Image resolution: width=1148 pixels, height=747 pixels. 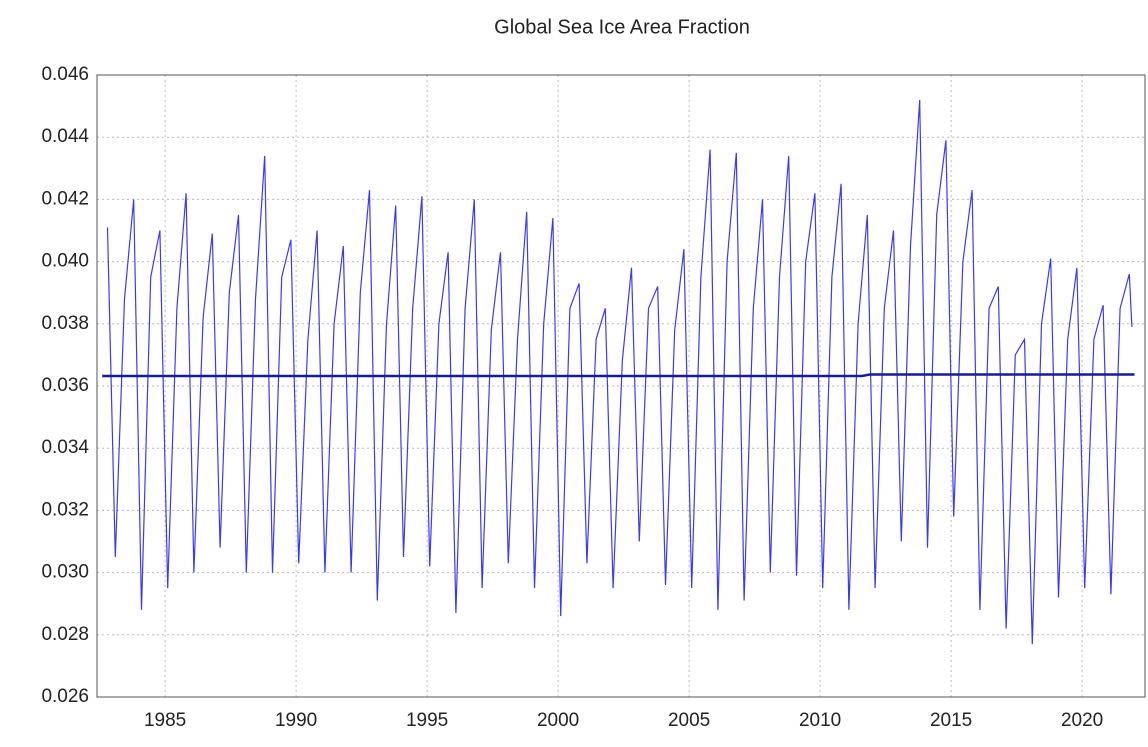 What do you see at coordinates (622, 27) in the screenshot?
I see `chart-title: Global Sea Ice Area Fraction` at bounding box center [622, 27].